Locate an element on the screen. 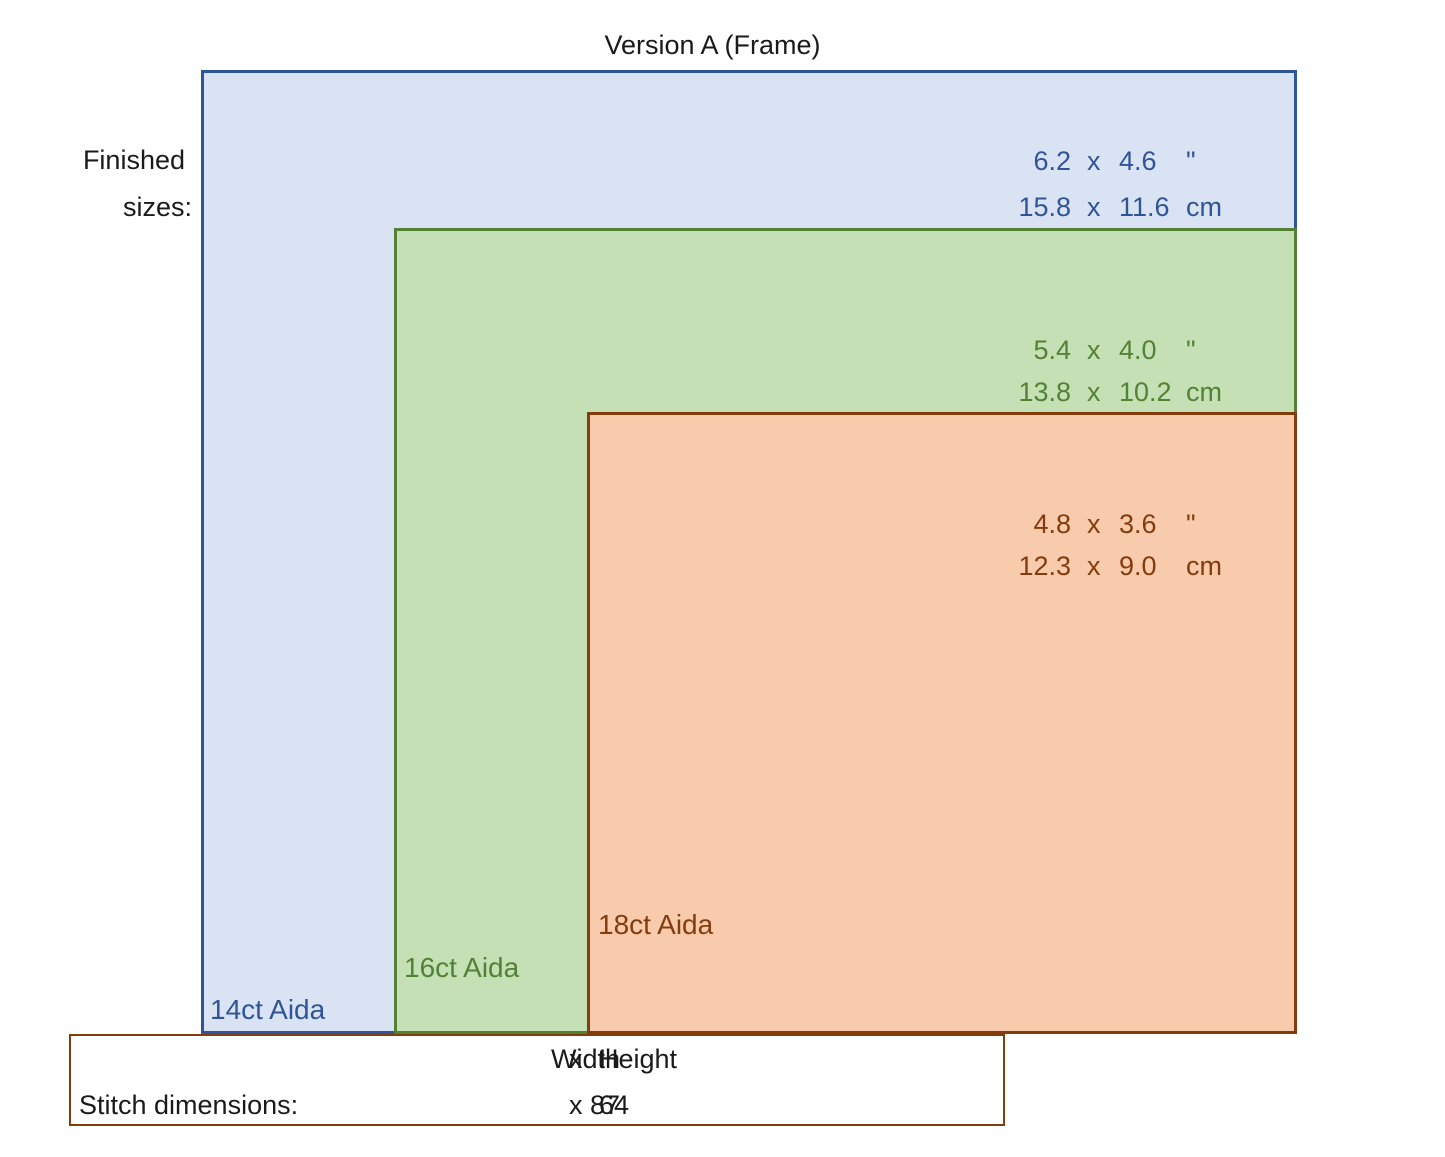 The width and height of the screenshot is (1445, 1157). aida-16ct-cm-width: 13.8 is located at coordinates (1044, 392).